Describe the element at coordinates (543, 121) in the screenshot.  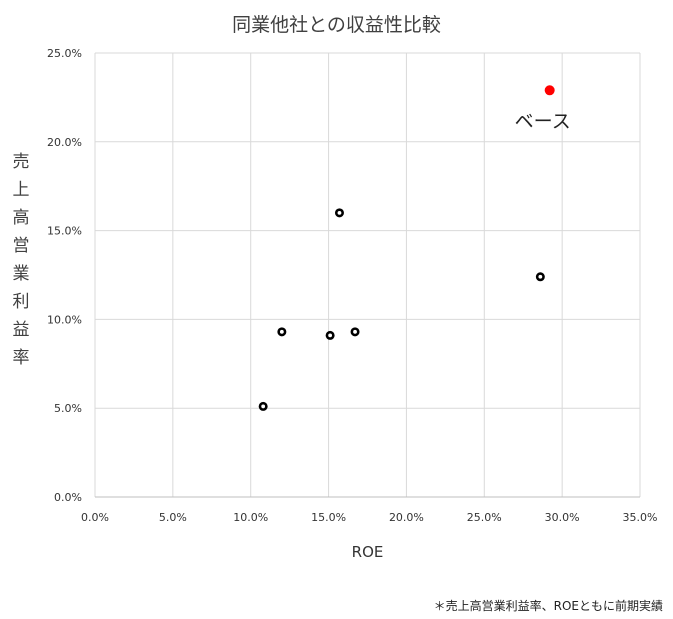
I see `point-label: ベース` at that location.